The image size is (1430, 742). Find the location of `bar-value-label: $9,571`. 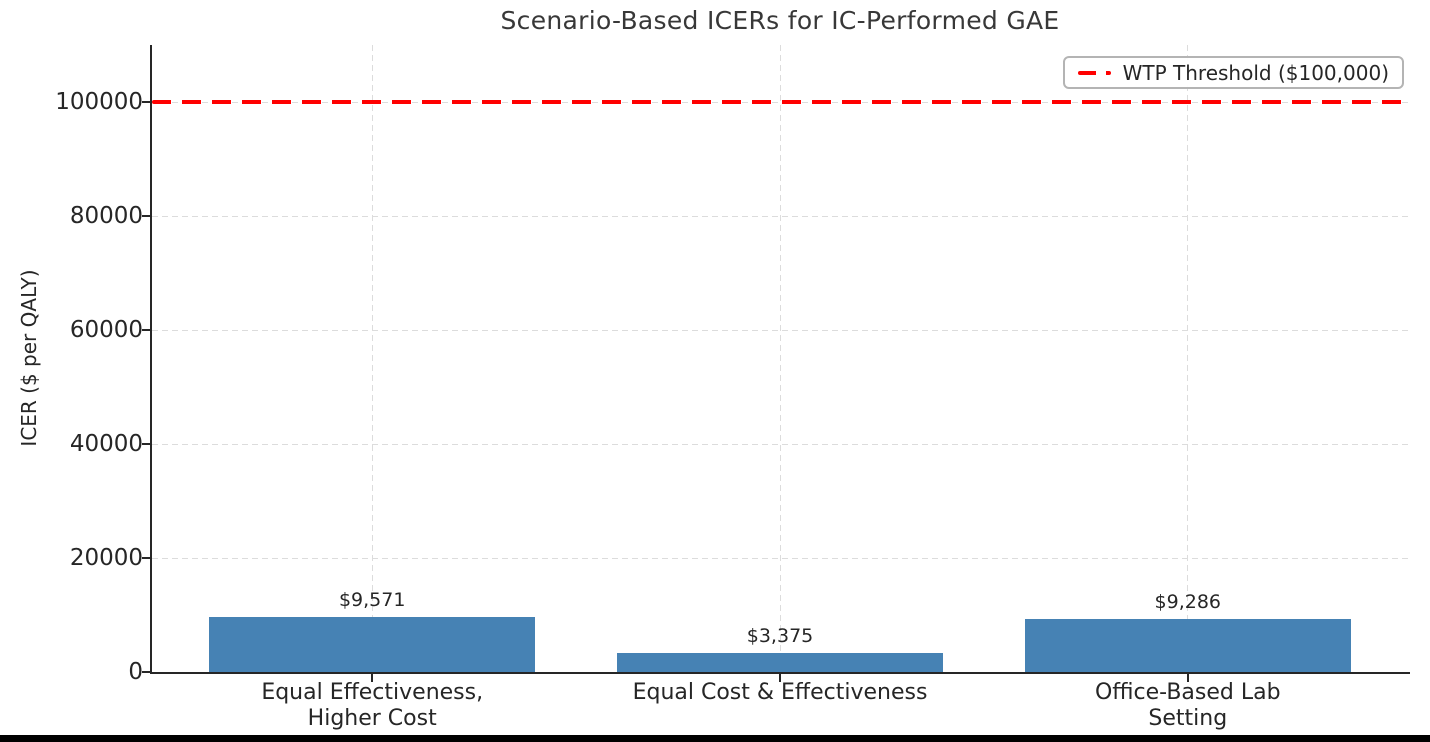

bar-value-label: $9,571 is located at coordinates (372, 600).